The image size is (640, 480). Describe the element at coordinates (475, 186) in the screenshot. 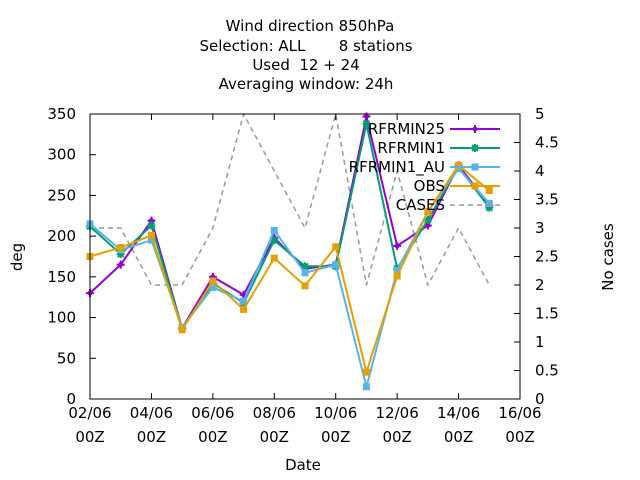

I see `legend-marker-obs` at that location.